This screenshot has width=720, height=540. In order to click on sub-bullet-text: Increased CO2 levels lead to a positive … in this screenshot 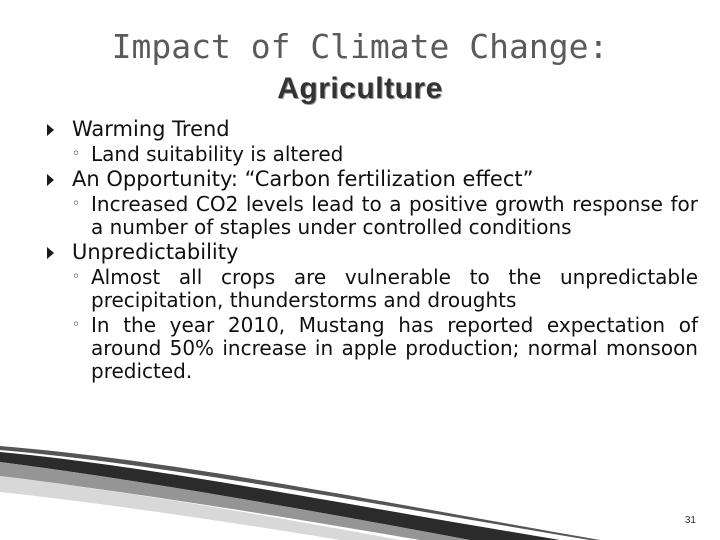, I will do `click(394, 215)`.